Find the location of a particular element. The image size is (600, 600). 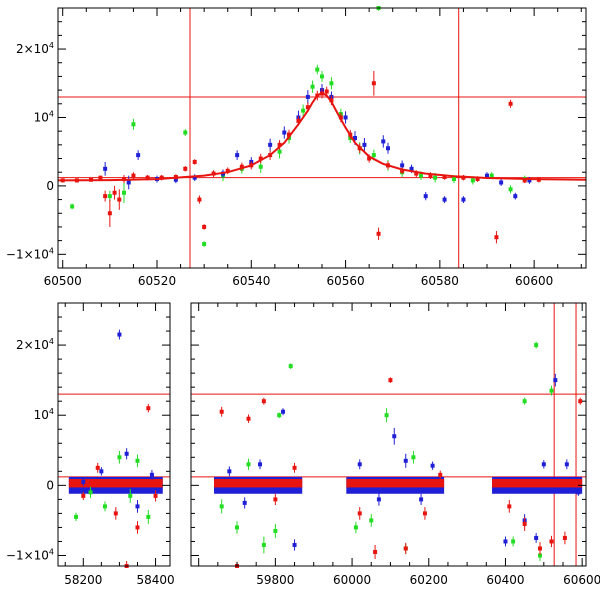

model-curve is located at coordinates (322, 136).